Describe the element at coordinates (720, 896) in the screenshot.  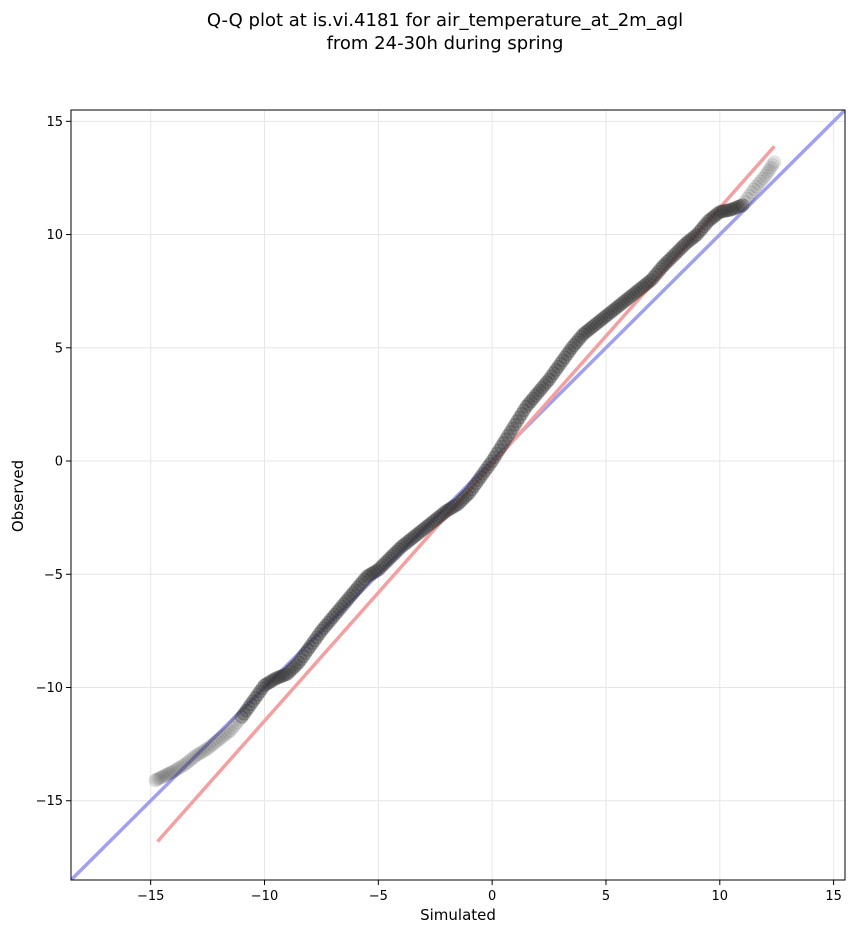
I see `x-tick-label: 10` at that location.